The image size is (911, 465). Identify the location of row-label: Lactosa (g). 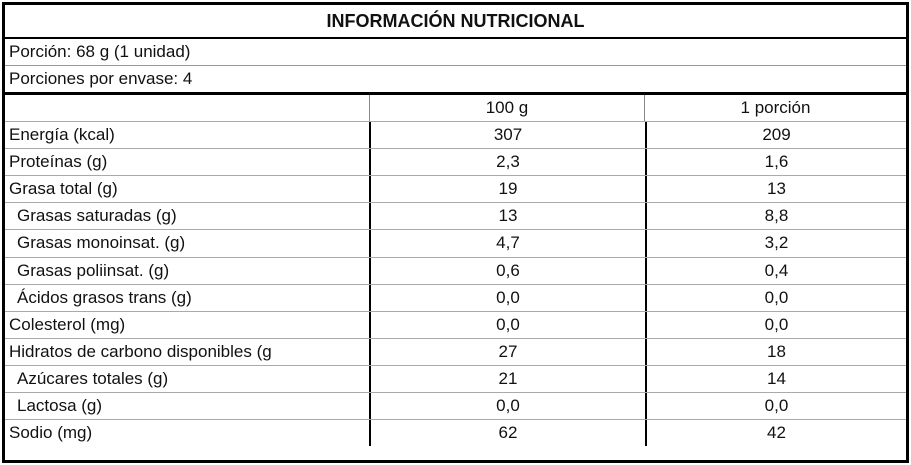
(60, 406).